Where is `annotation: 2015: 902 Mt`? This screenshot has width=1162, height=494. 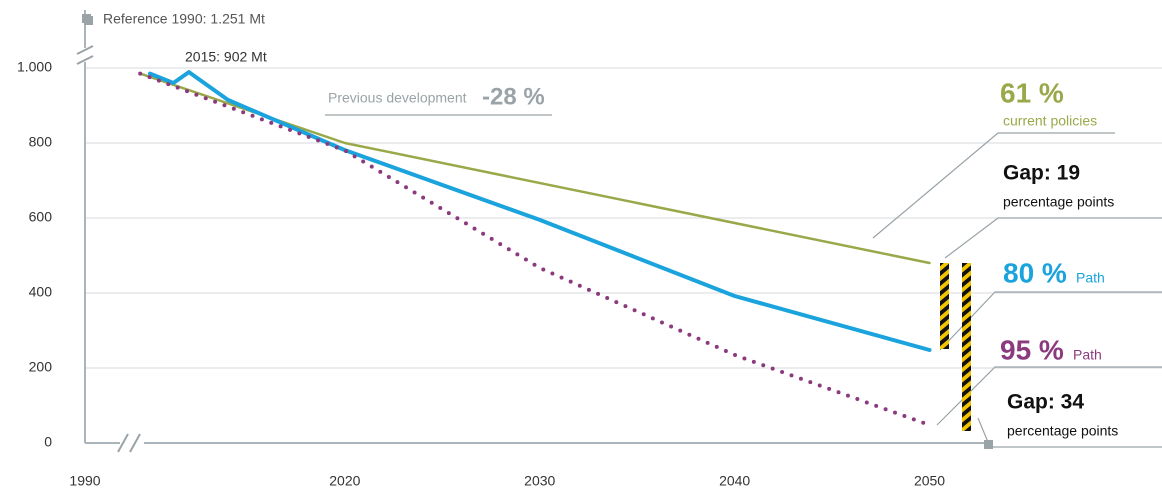
annotation: 2015: 902 Mt is located at coordinates (226, 57).